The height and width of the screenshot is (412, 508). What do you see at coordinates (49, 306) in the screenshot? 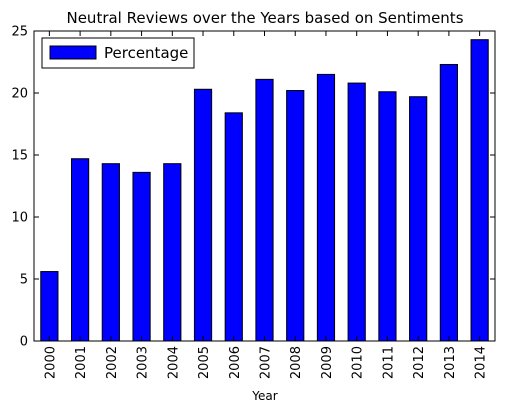
I see `bar-2000` at bounding box center [49, 306].